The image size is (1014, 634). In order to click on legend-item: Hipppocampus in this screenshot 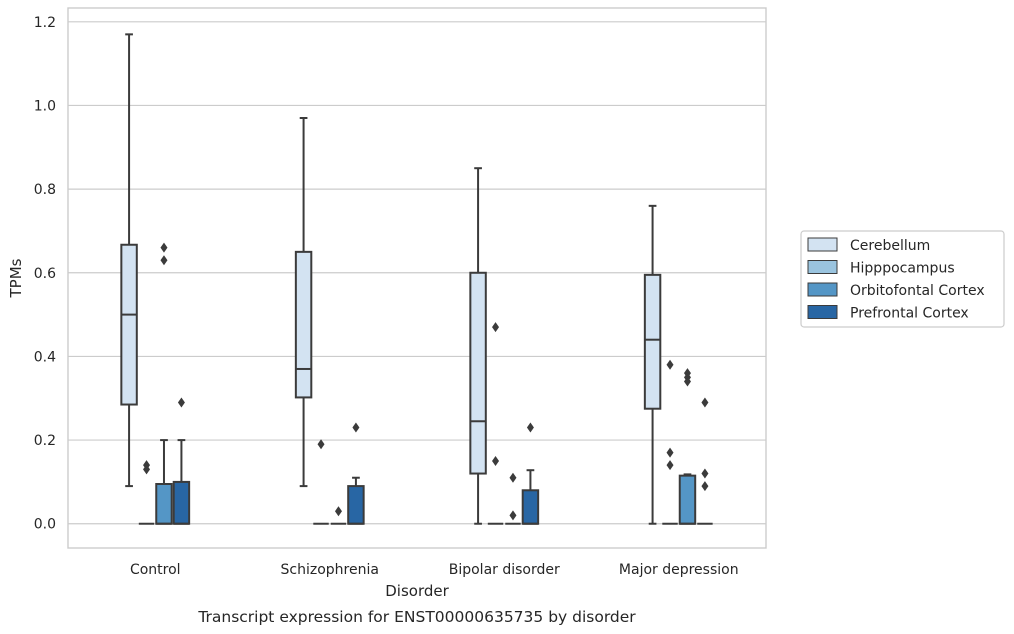, I will do `click(881, 268)`.